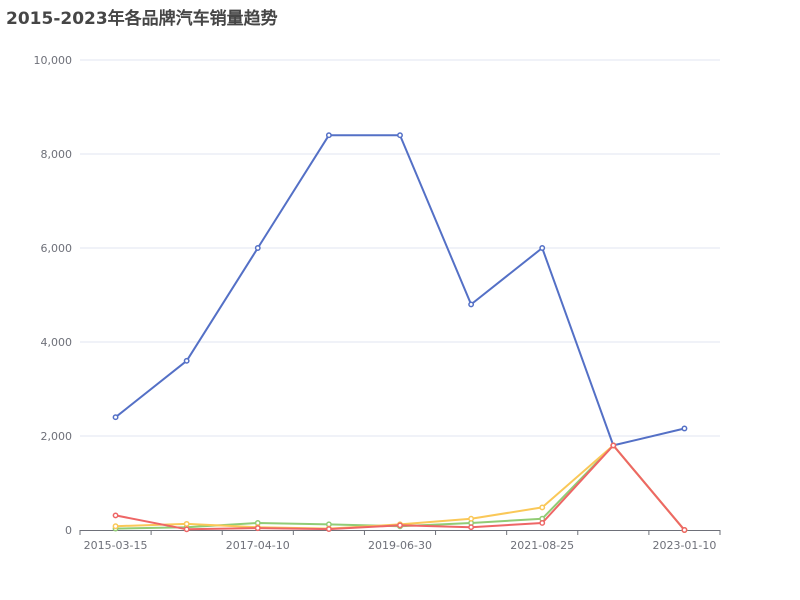 Image resolution: width=800 pixels, height=600 pixels. I want to click on y-tick-label: 2,000, so click(57, 436).